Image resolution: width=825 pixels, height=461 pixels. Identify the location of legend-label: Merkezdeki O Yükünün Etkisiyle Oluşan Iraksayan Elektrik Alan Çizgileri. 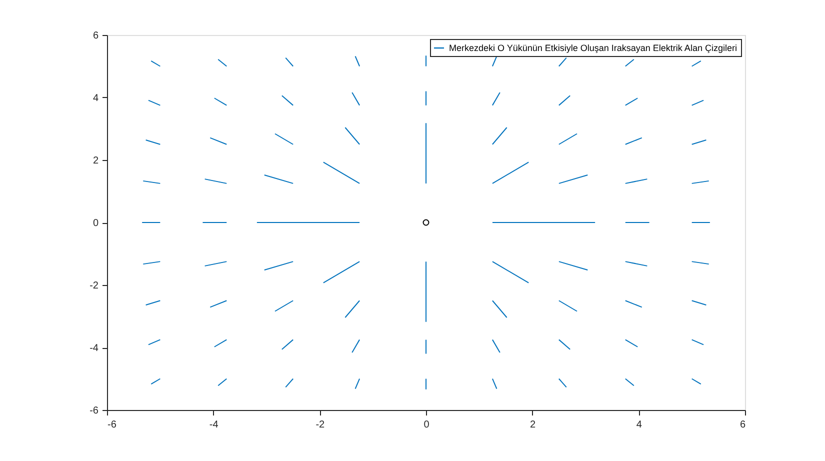
(593, 48).